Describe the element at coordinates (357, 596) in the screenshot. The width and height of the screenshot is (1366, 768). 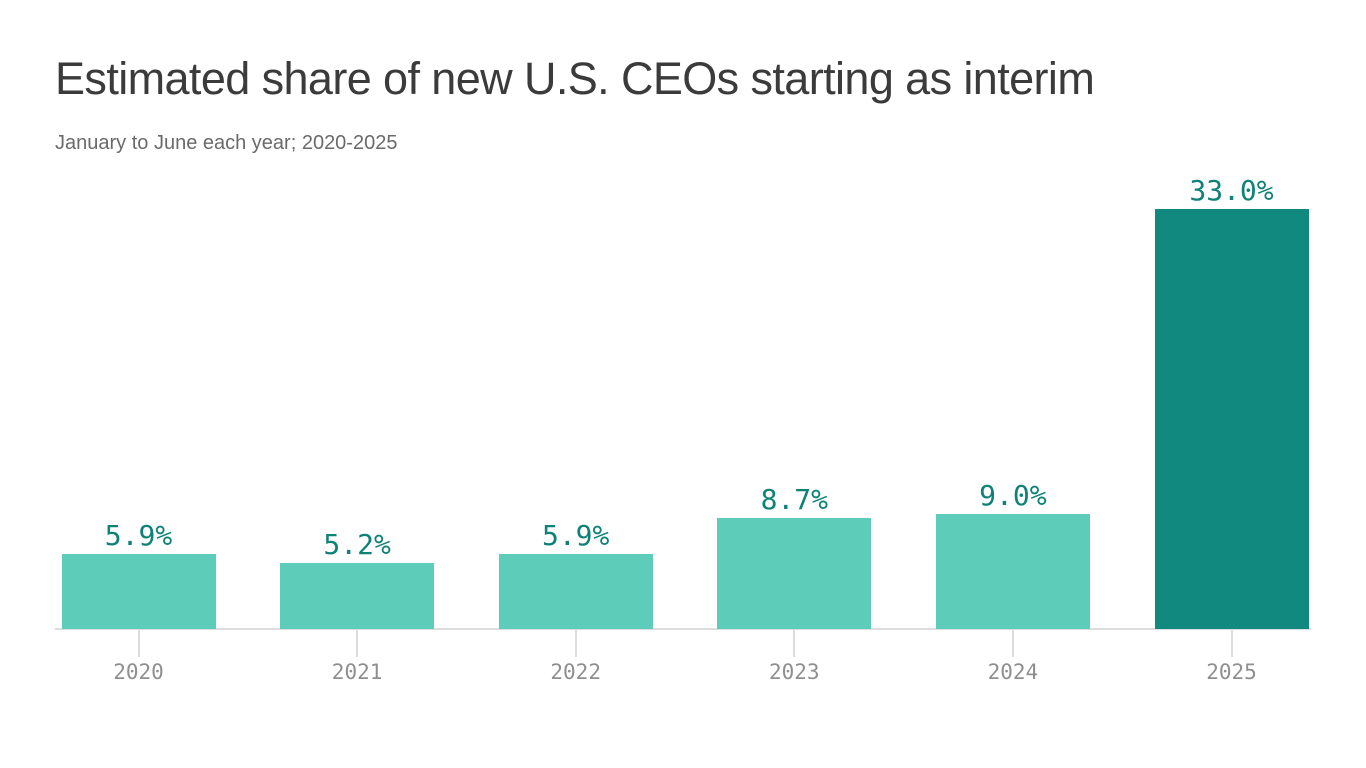
I see `bar-2021` at that location.